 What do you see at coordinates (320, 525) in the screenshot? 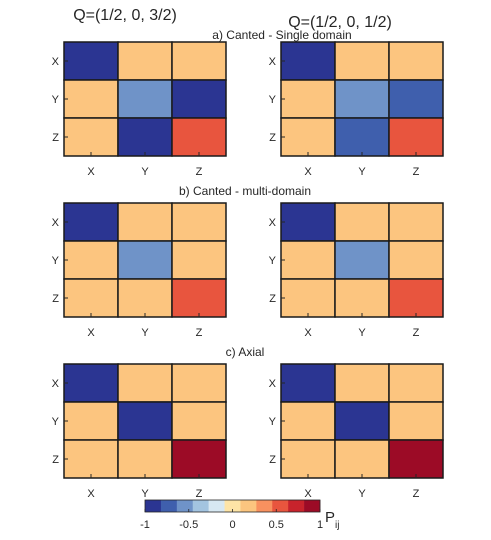
I see `colorbar-tick-label: 1` at bounding box center [320, 525].